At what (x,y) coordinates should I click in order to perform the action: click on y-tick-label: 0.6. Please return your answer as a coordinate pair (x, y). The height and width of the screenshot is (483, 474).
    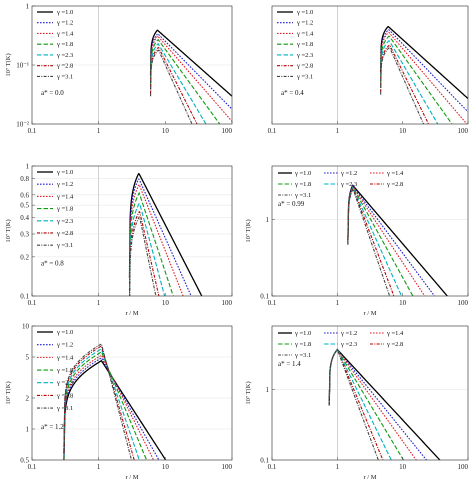
    Looking at the image, I should click on (24, 195).